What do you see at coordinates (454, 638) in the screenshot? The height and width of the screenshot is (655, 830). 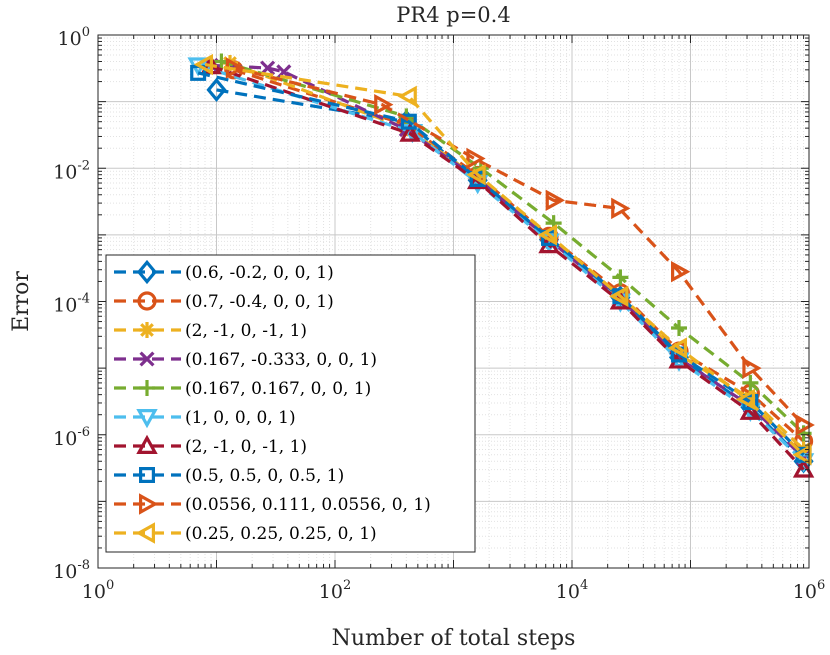 I see `x-axis-label: Number of total steps` at bounding box center [454, 638].